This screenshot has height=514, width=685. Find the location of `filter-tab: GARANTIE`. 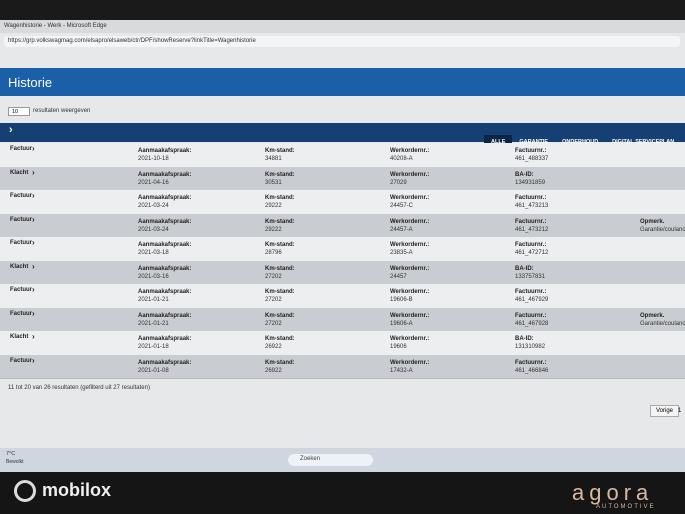

filter-tab: GARANTIE is located at coordinates (534, 142).